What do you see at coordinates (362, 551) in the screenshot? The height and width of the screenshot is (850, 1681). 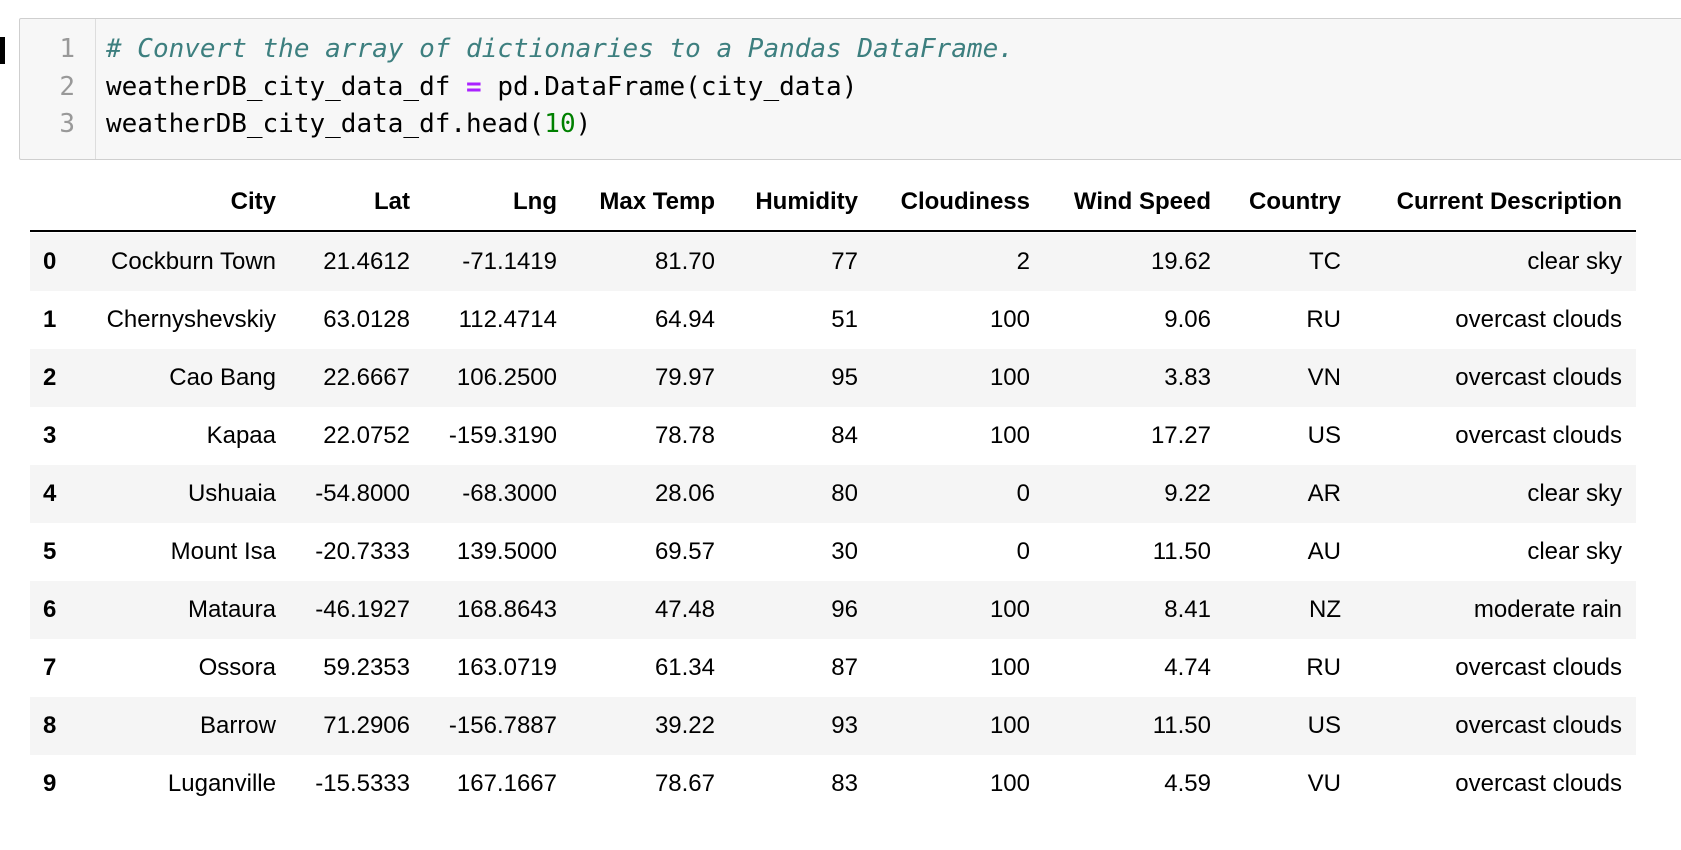 I see `table-cell: -20.7333` at bounding box center [362, 551].